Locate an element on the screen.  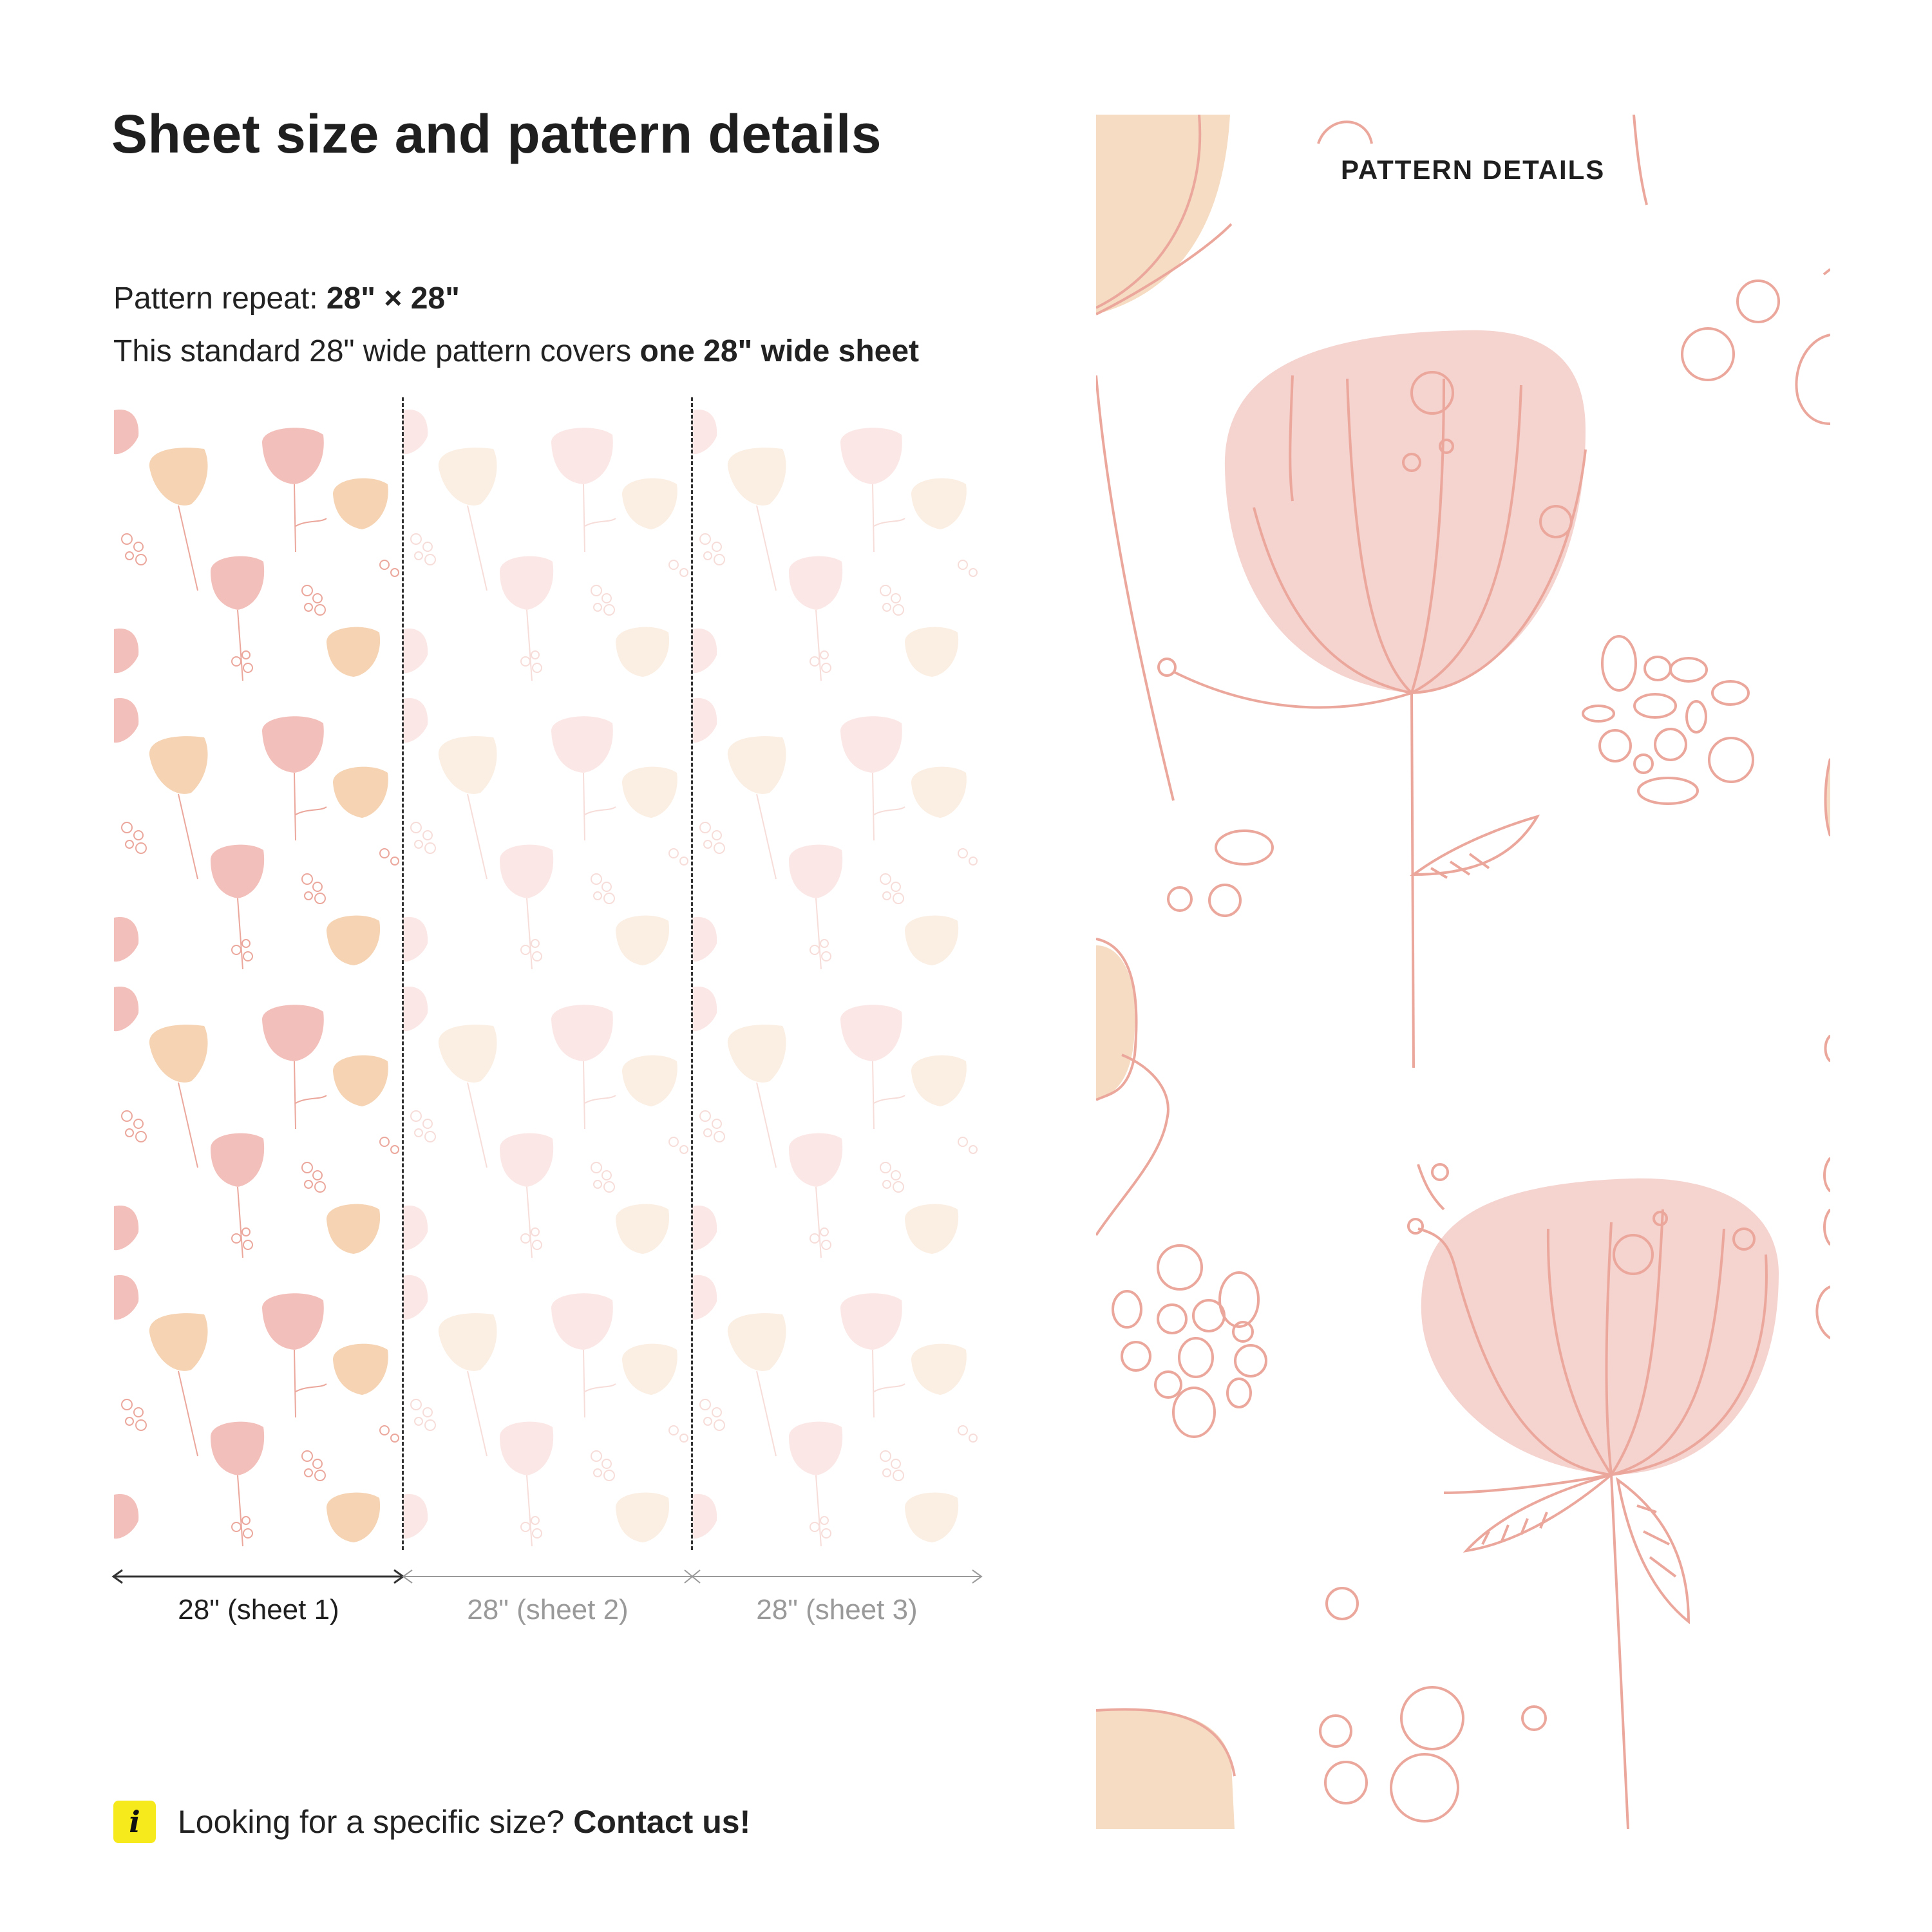
coverage-text: This standard 28" wide pattern covers is located at coordinates (377, 351).